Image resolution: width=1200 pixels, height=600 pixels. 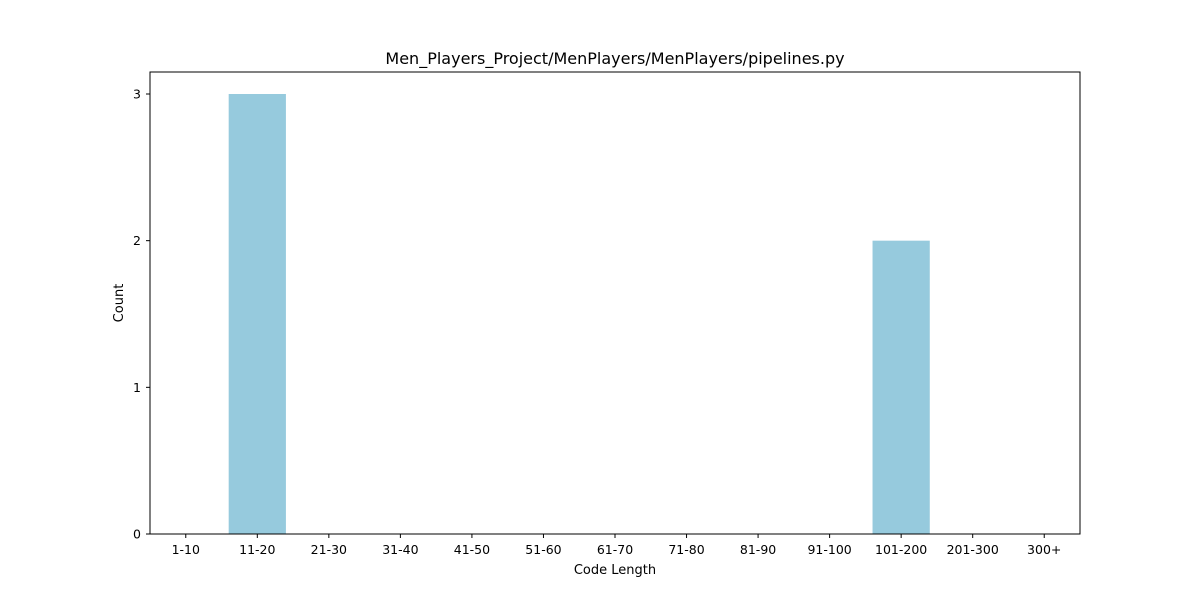 What do you see at coordinates (472, 549) in the screenshot?
I see `x-tick-label: 41-50` at bounding box center [472, 549].